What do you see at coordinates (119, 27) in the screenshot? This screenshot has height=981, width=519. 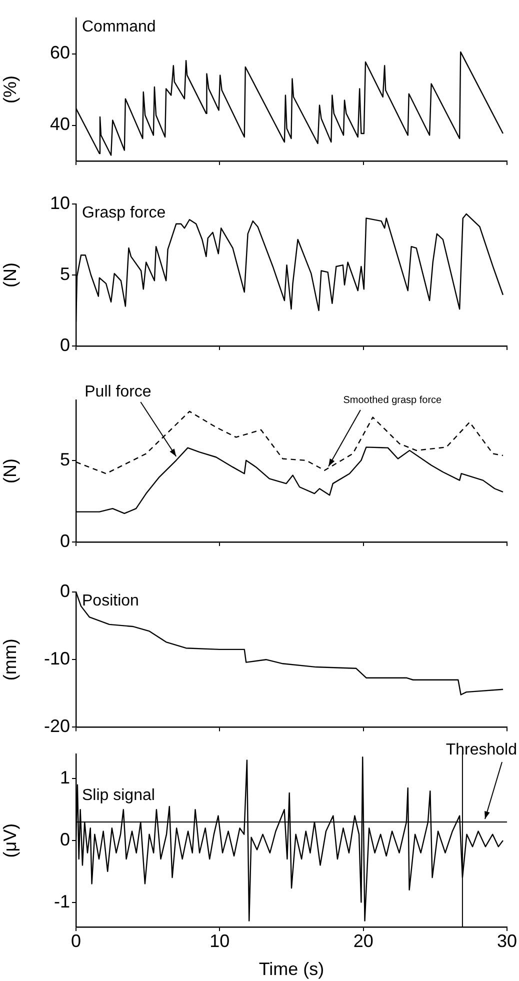 I see `chart-title: Command` at bounding box center [119, 27].